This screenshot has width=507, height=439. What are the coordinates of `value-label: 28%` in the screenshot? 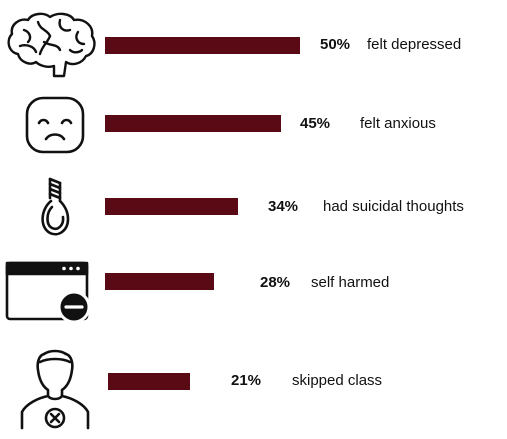 It's located at (275, 282).